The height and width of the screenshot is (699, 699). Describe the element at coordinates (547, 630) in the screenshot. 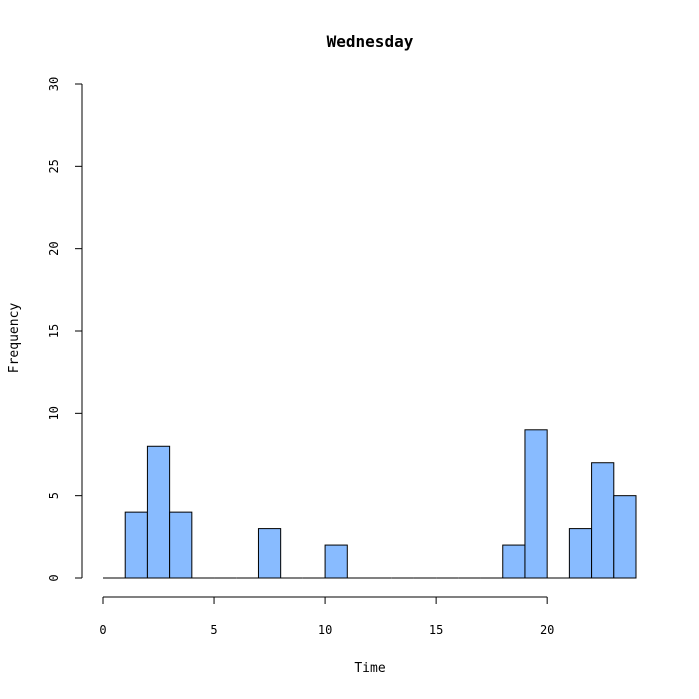

I see `x-tick-label: 20` at that location.